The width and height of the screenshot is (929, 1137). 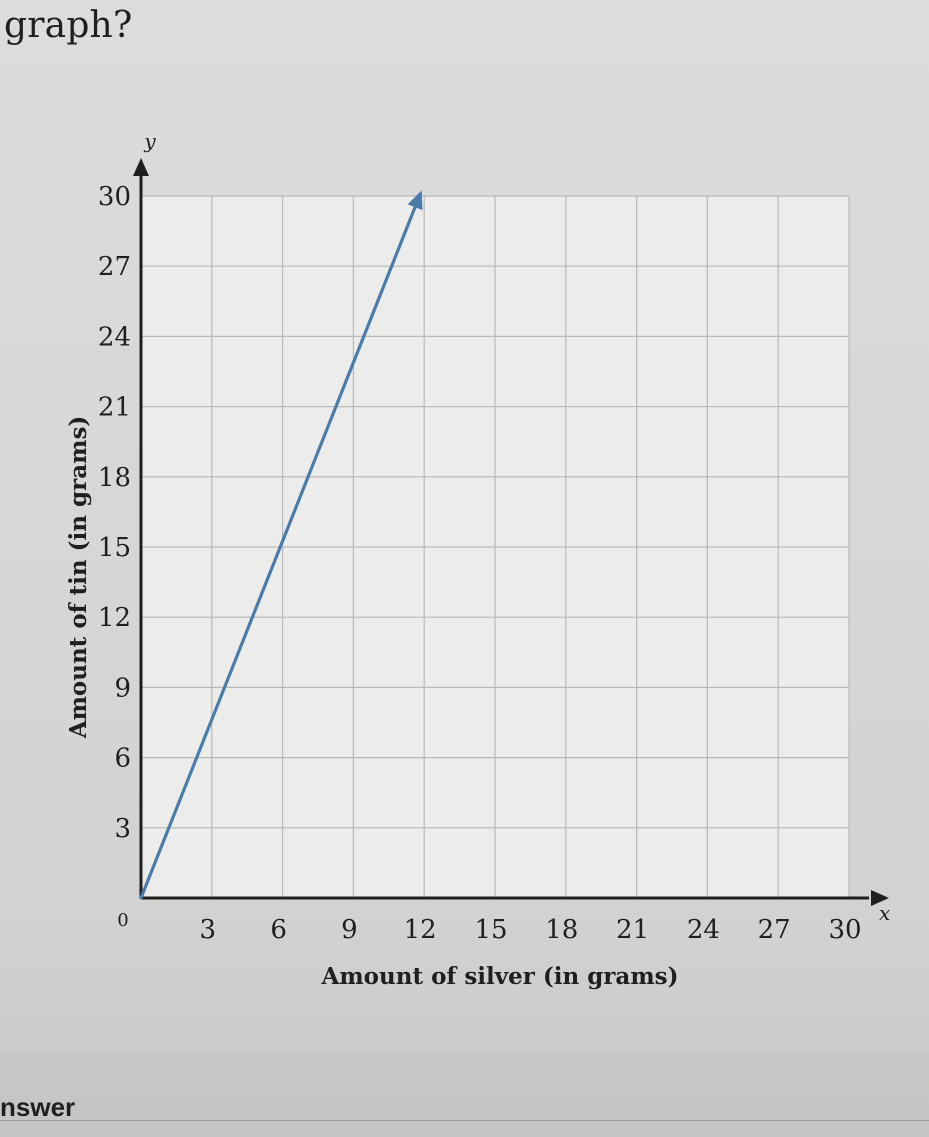 What do you see at coordinates (844, 930) in the screenshot?
I see `x-tick-label: 30` at bounding box center [844, 930].